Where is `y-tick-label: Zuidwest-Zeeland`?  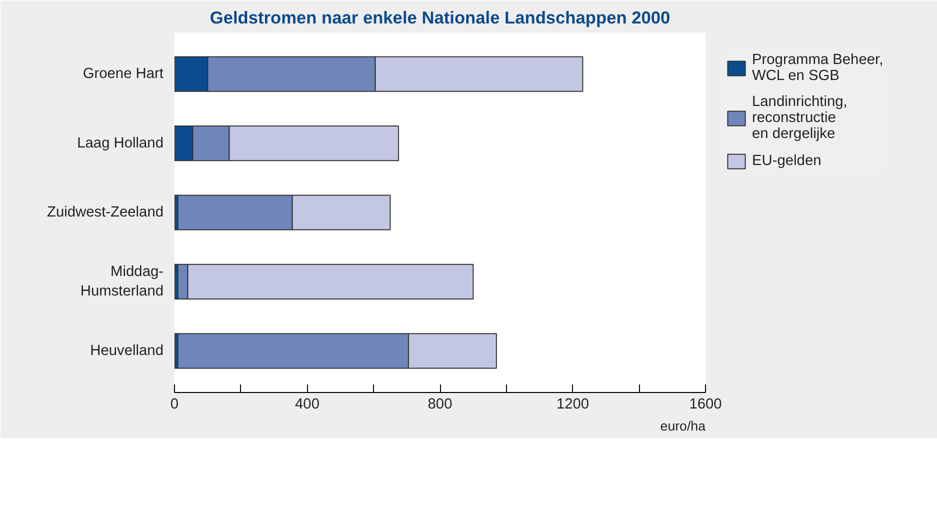
y-tick-label: Zuidwest-Zeeland is located at coordinates (105, 212).